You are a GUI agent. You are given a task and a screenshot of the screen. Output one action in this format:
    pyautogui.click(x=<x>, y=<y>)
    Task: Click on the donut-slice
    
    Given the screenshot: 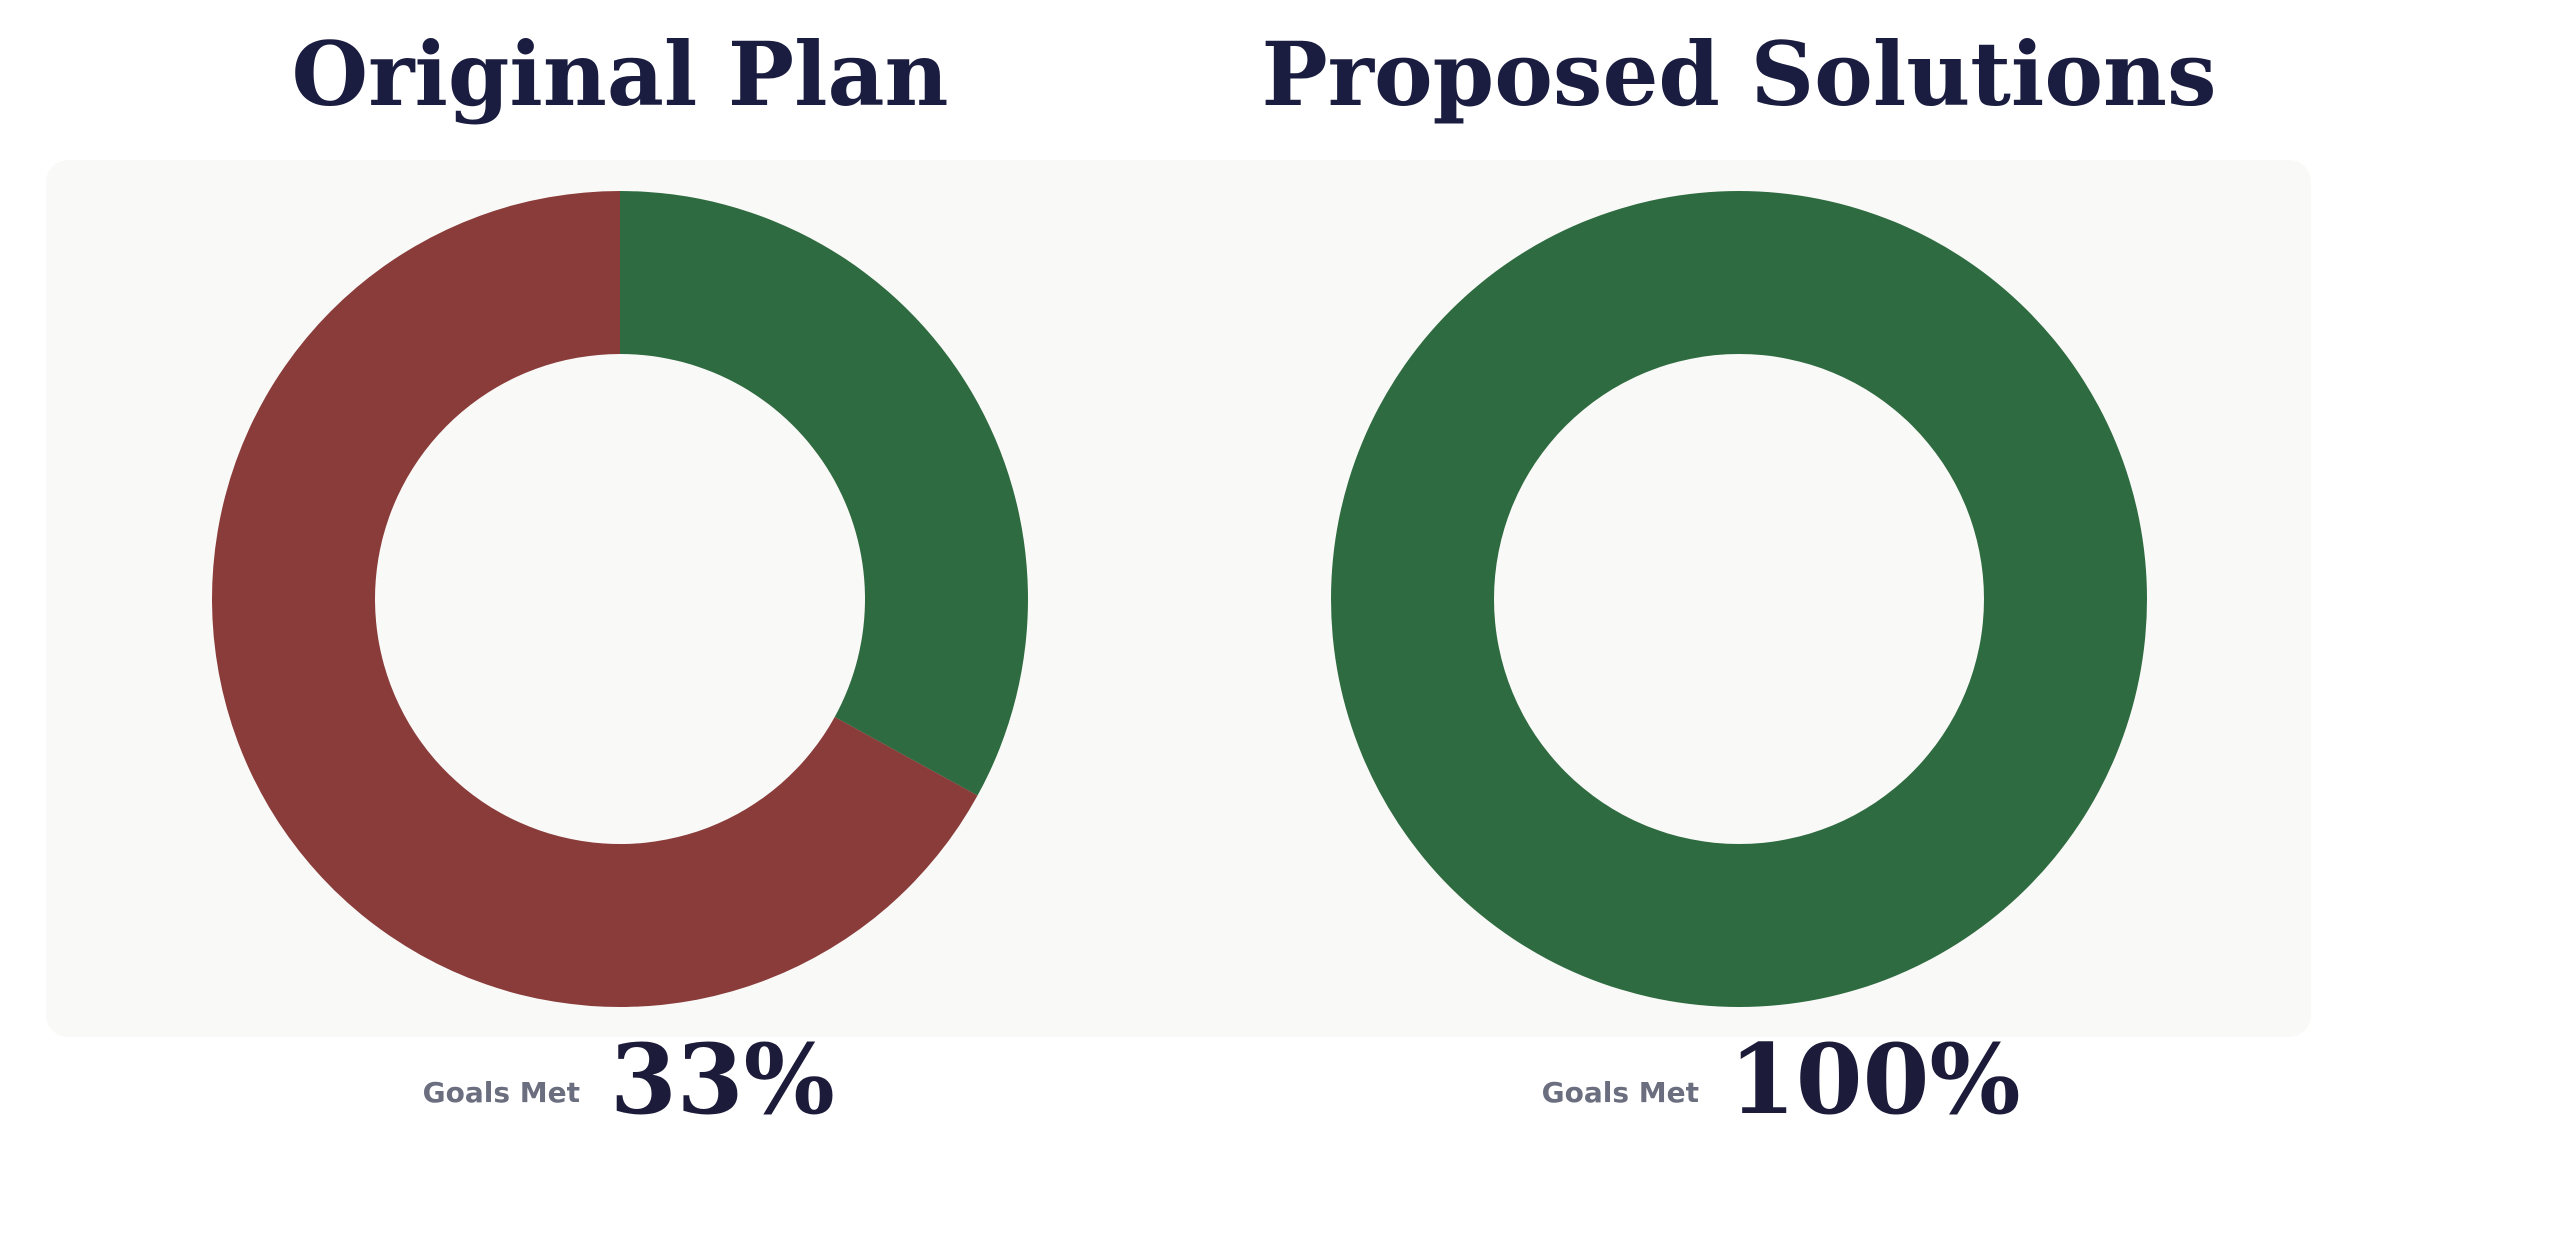 What is the action you would take?
    pyautogui.click(x=824, y=493)
    